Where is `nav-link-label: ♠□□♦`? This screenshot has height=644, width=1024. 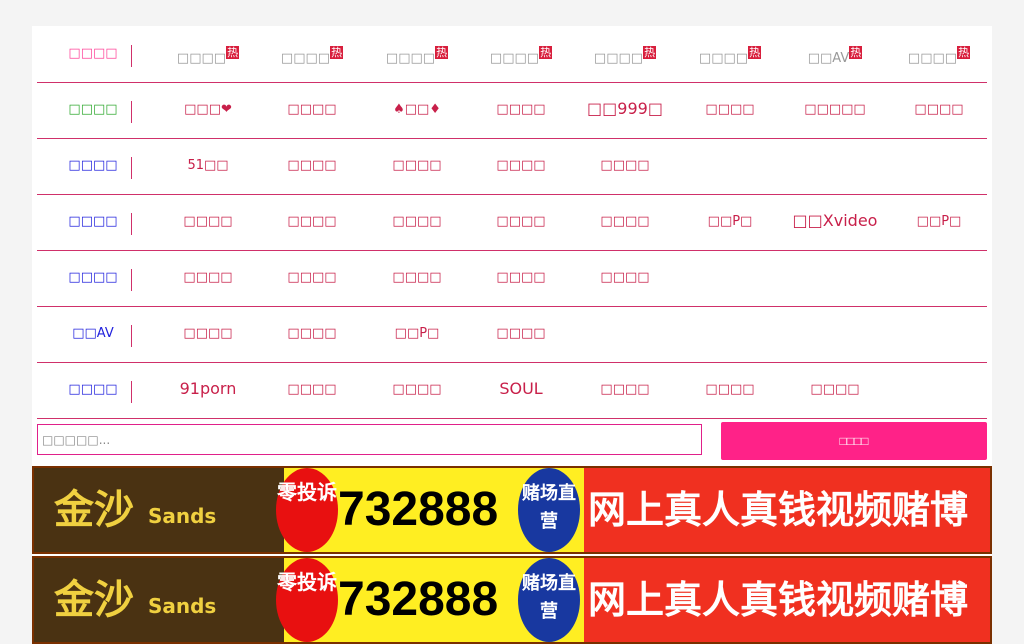 nav-link-label: ♠□□♦ is located at coordinates (417, 109).